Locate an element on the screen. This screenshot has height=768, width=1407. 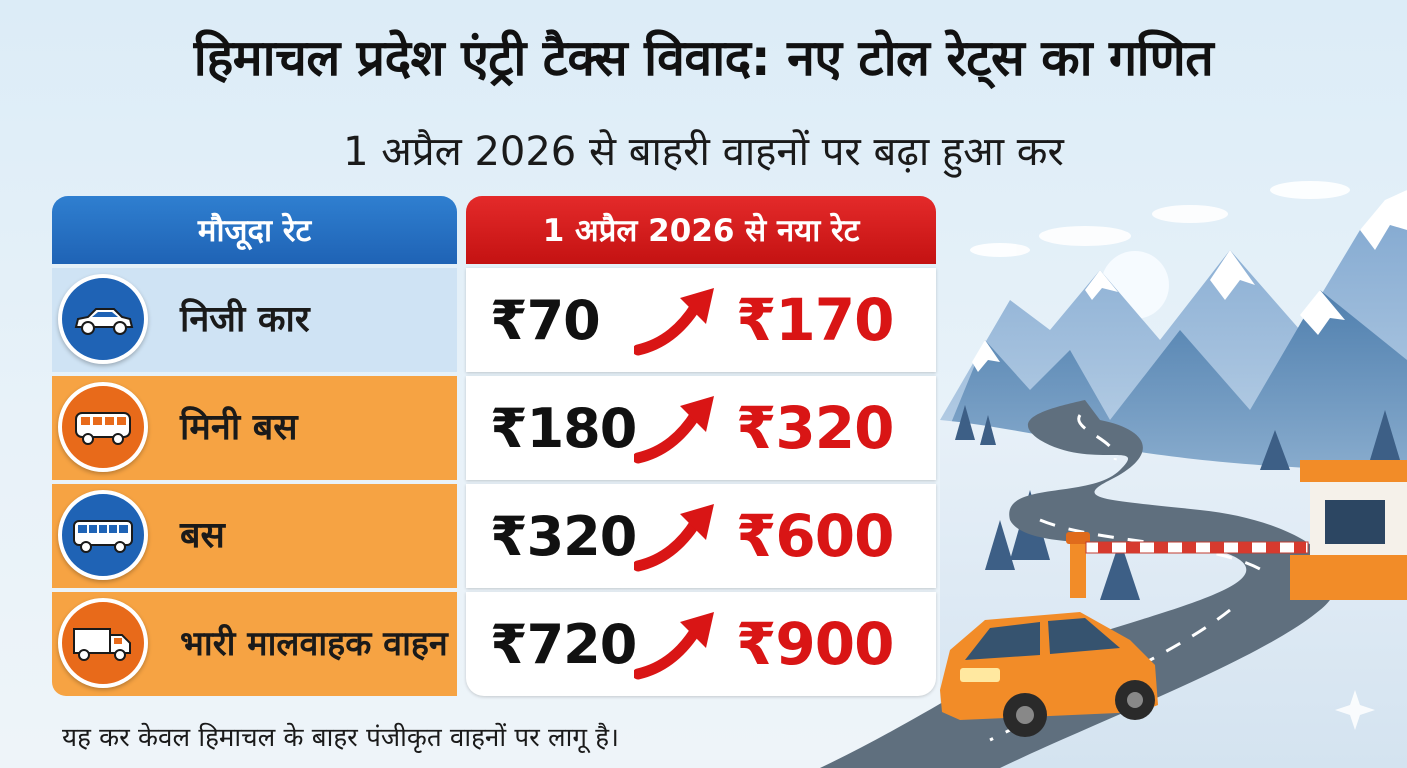
old-rate: ₹720 is located at coordinates (563, 644).